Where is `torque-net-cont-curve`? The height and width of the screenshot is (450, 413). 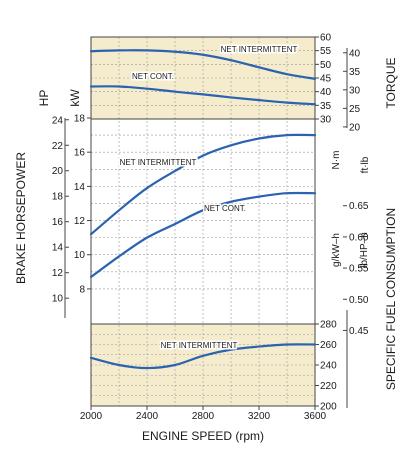 torque-net-cont-curve is located at coordinates (203, 95).